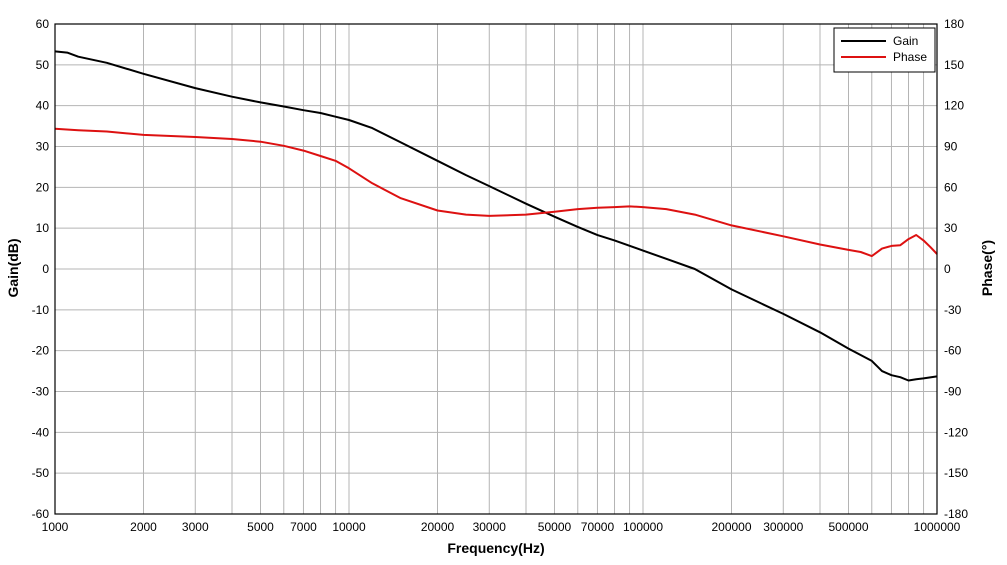  What do you see at coordinates (956, 514) in the screenshot?
I see `y-right-tick-label: -180` at bounding box center [956, 514].